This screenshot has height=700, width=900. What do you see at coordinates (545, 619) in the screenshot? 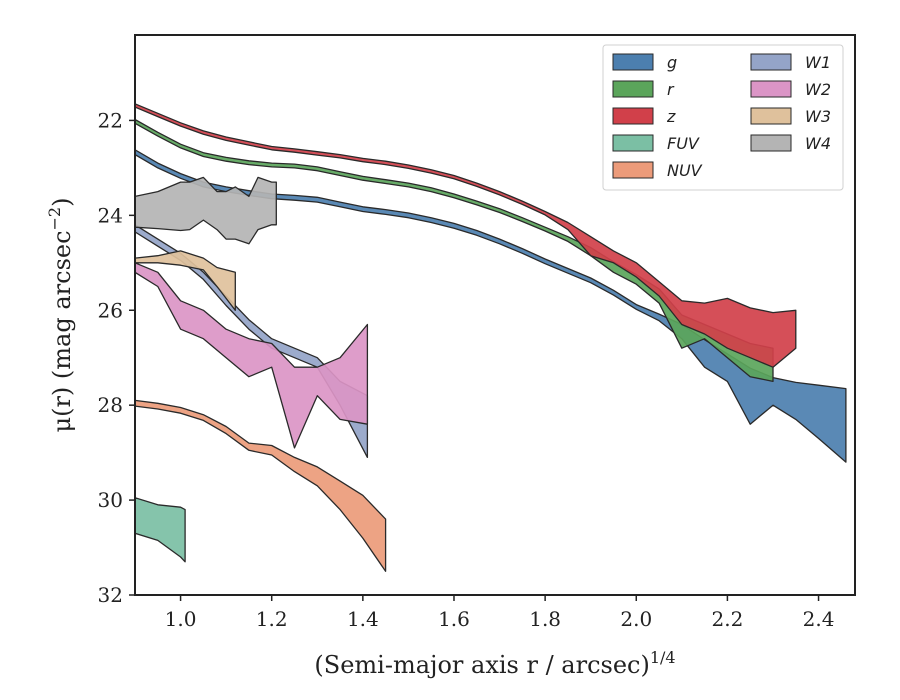
I see `x-tick-label: 1.8` at bounding box center [545, 619].